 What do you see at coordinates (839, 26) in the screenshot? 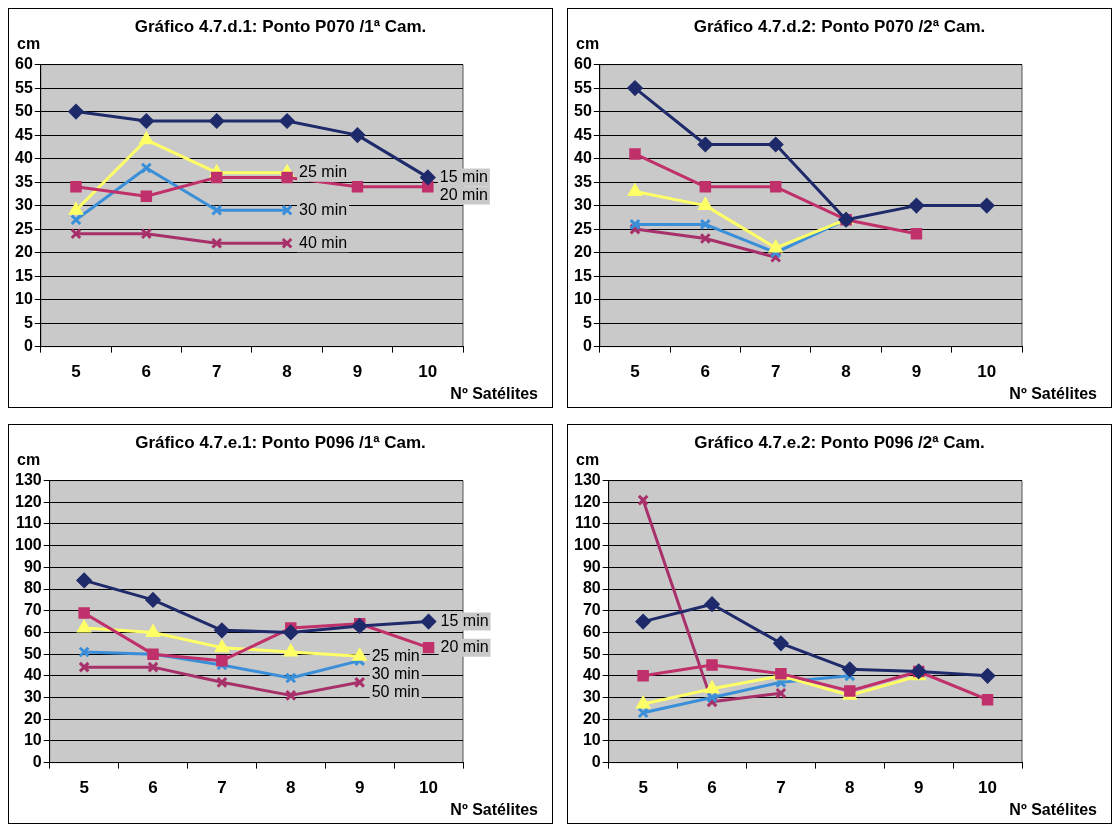
I see `chart-title: Gráfico 4.7.d.2: Ponto P070 /2ª Cam.` at bounding box center [839, 26].